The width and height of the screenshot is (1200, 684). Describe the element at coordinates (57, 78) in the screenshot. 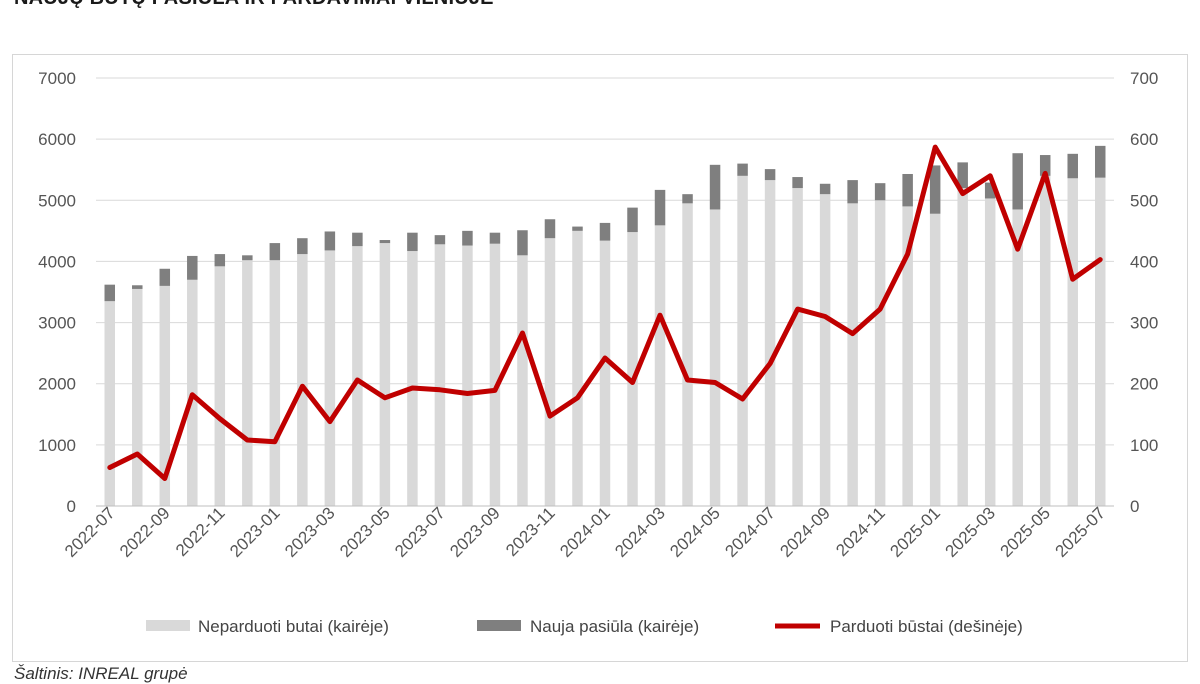

I see `y-left-tick-label: 7000` at that location.